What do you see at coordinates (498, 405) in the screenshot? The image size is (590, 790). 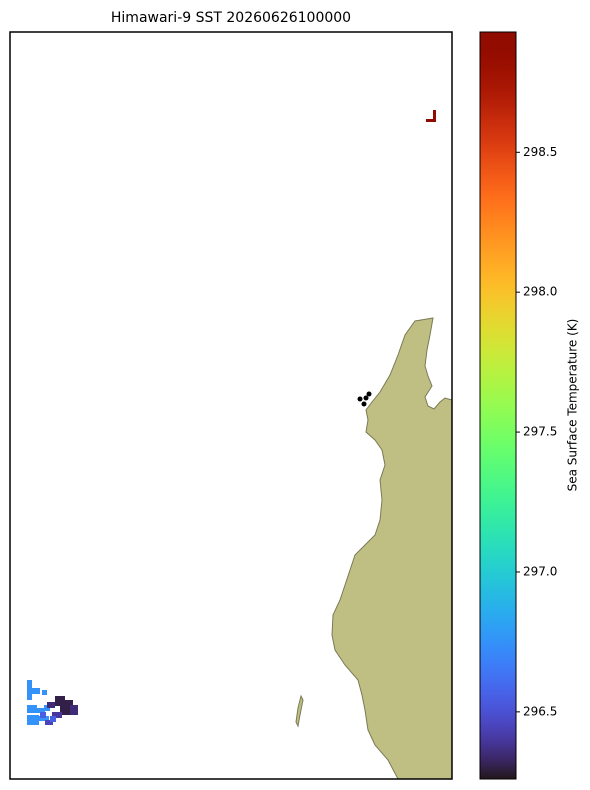 I see `colorbar` at bounding box center [498, 405].